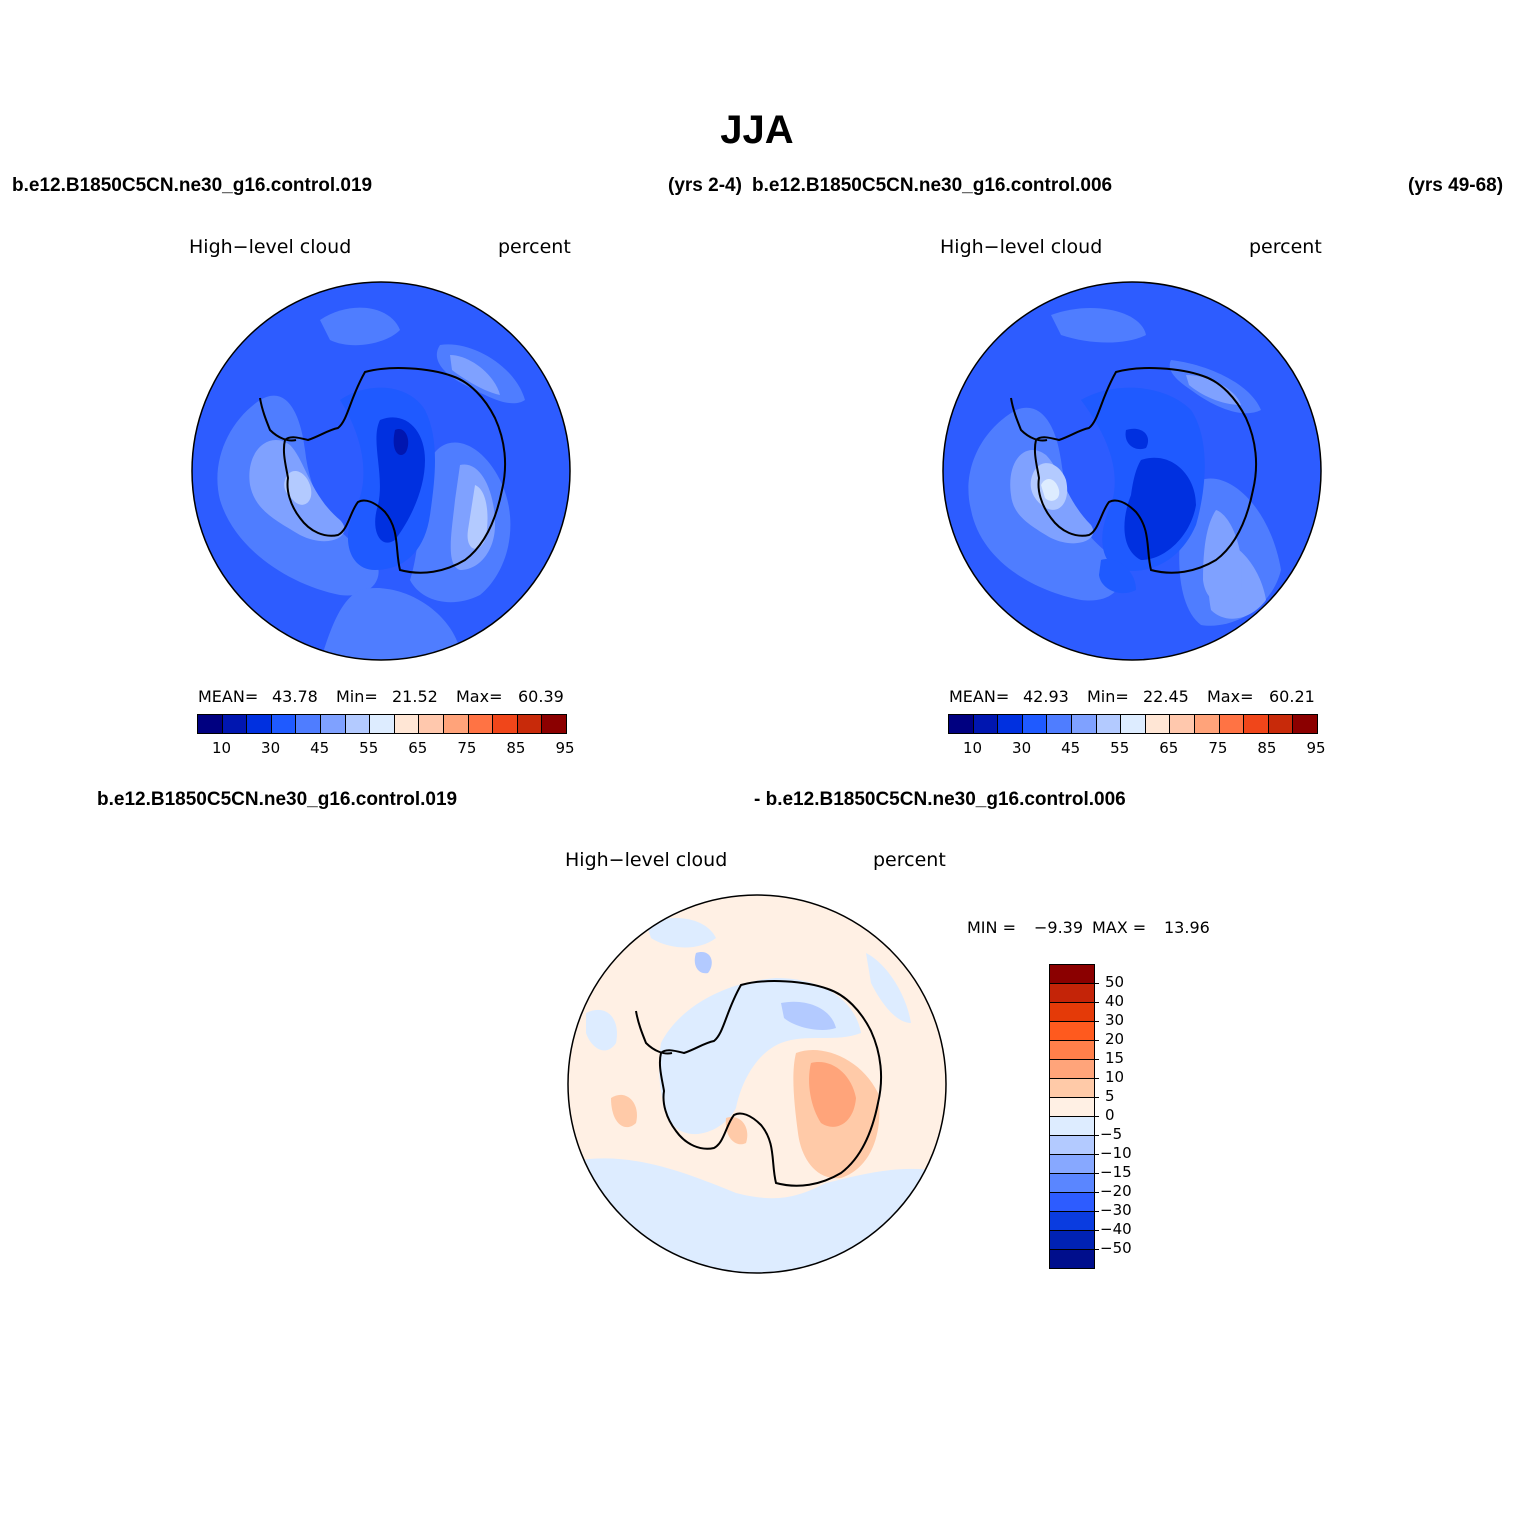 This screenshot has width=1514, height=1514. I want to click on panel2-units-label: percent, so click(1285, 247).